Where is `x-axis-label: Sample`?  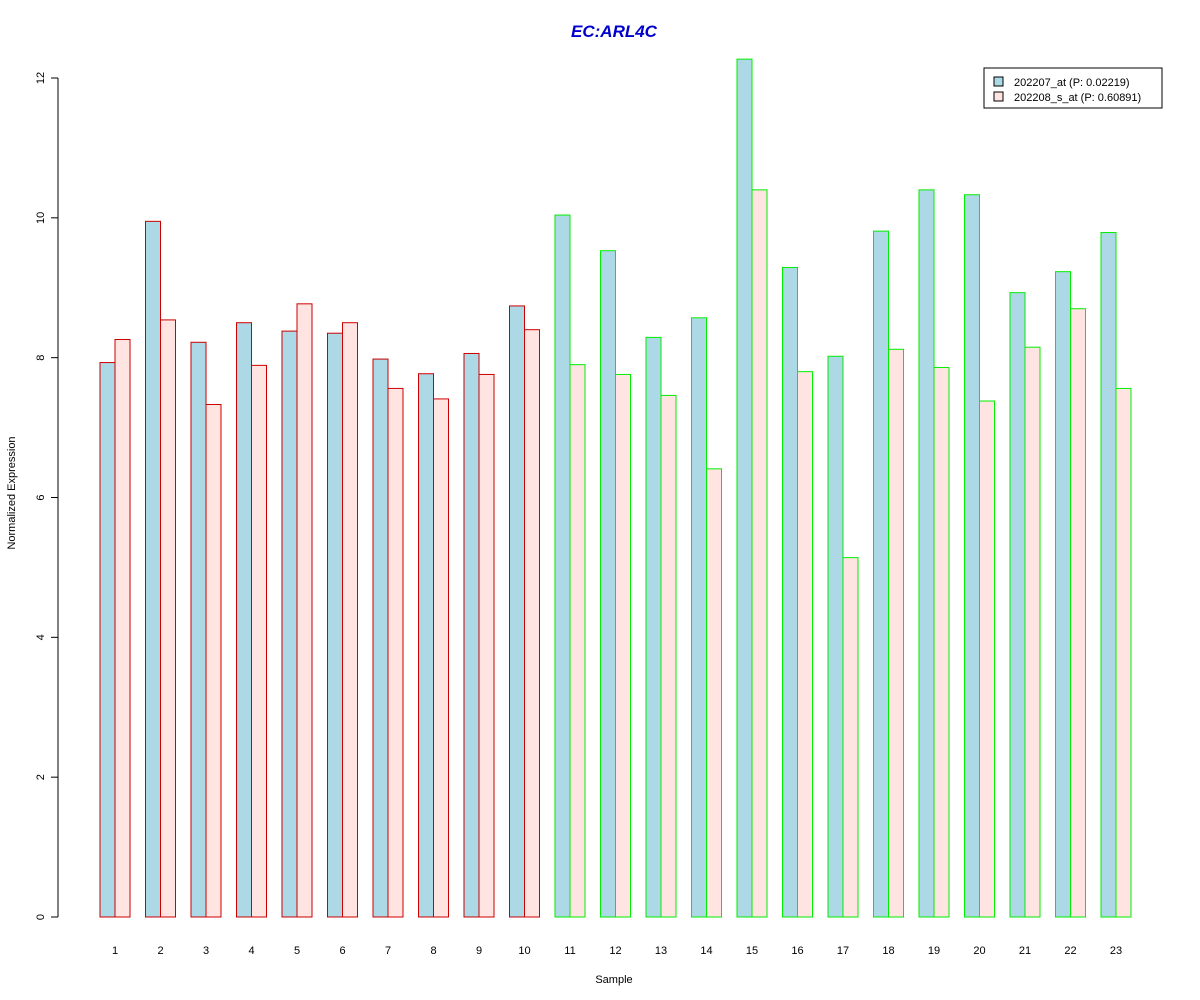 x-axis-label: Sample is located at coordinates (613, 980).